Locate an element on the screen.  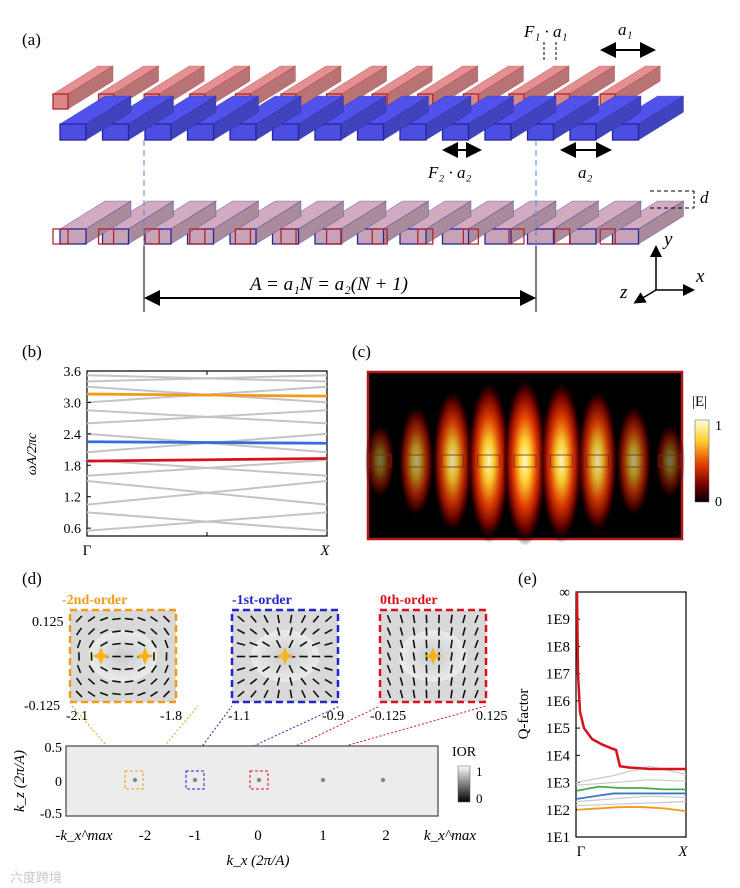
mid-bar-0-front is located at coordinates (73, 132).